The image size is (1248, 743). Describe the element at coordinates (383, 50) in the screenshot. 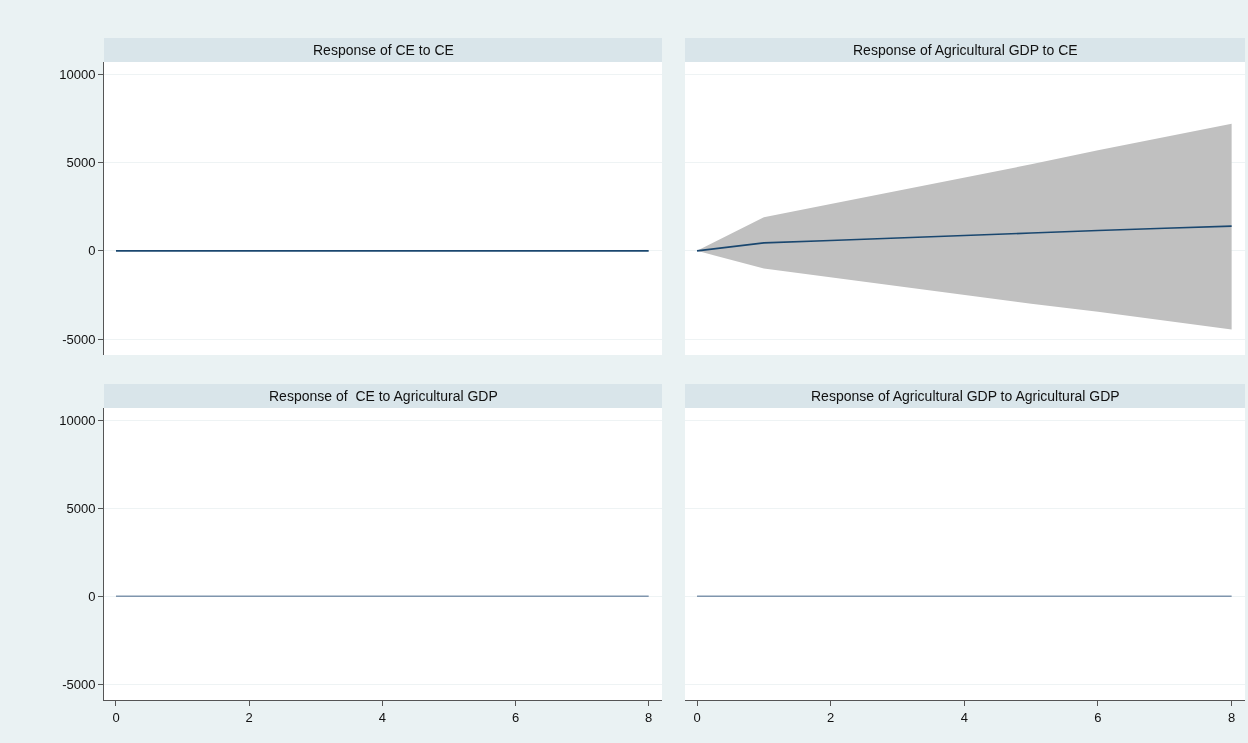

I see `chart-title: Response of CE to CE` at that location.